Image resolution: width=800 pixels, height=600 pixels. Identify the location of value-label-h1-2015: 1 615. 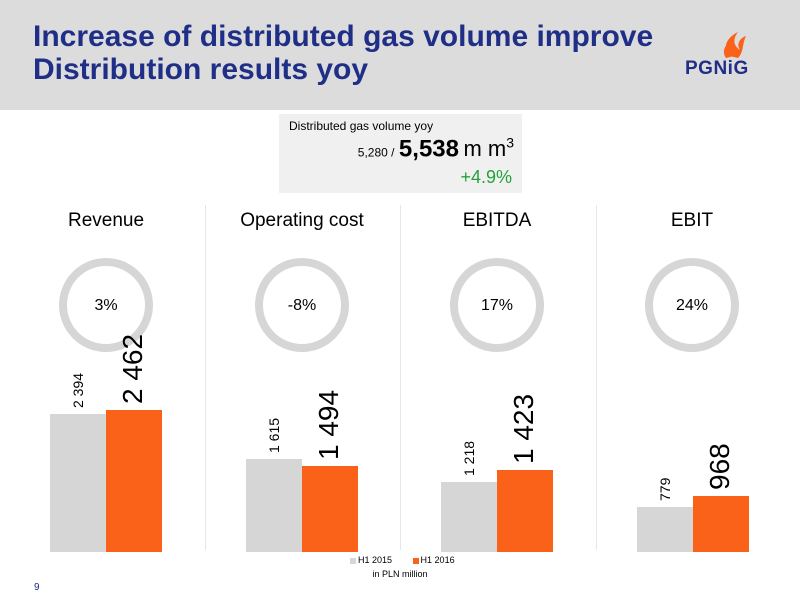
(273, 435).